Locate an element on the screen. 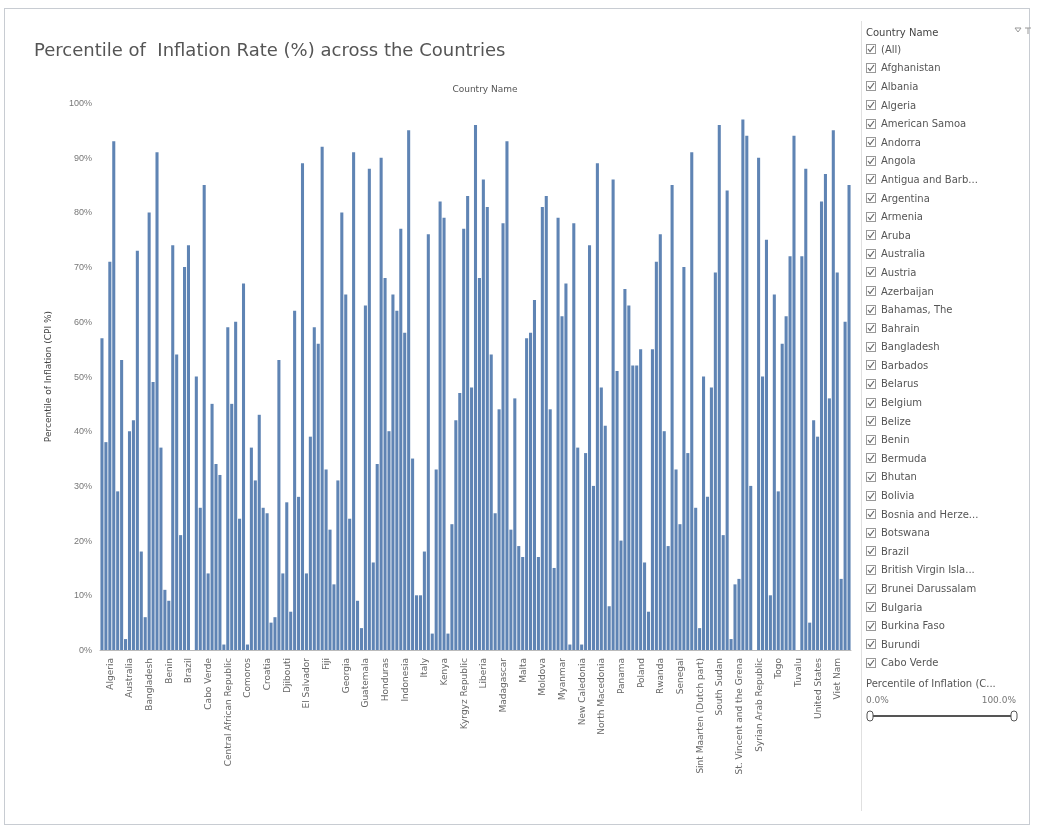 This screenshot has height=833, width=1038. x-tick-label: Panama is located at coordinates (620, 676).